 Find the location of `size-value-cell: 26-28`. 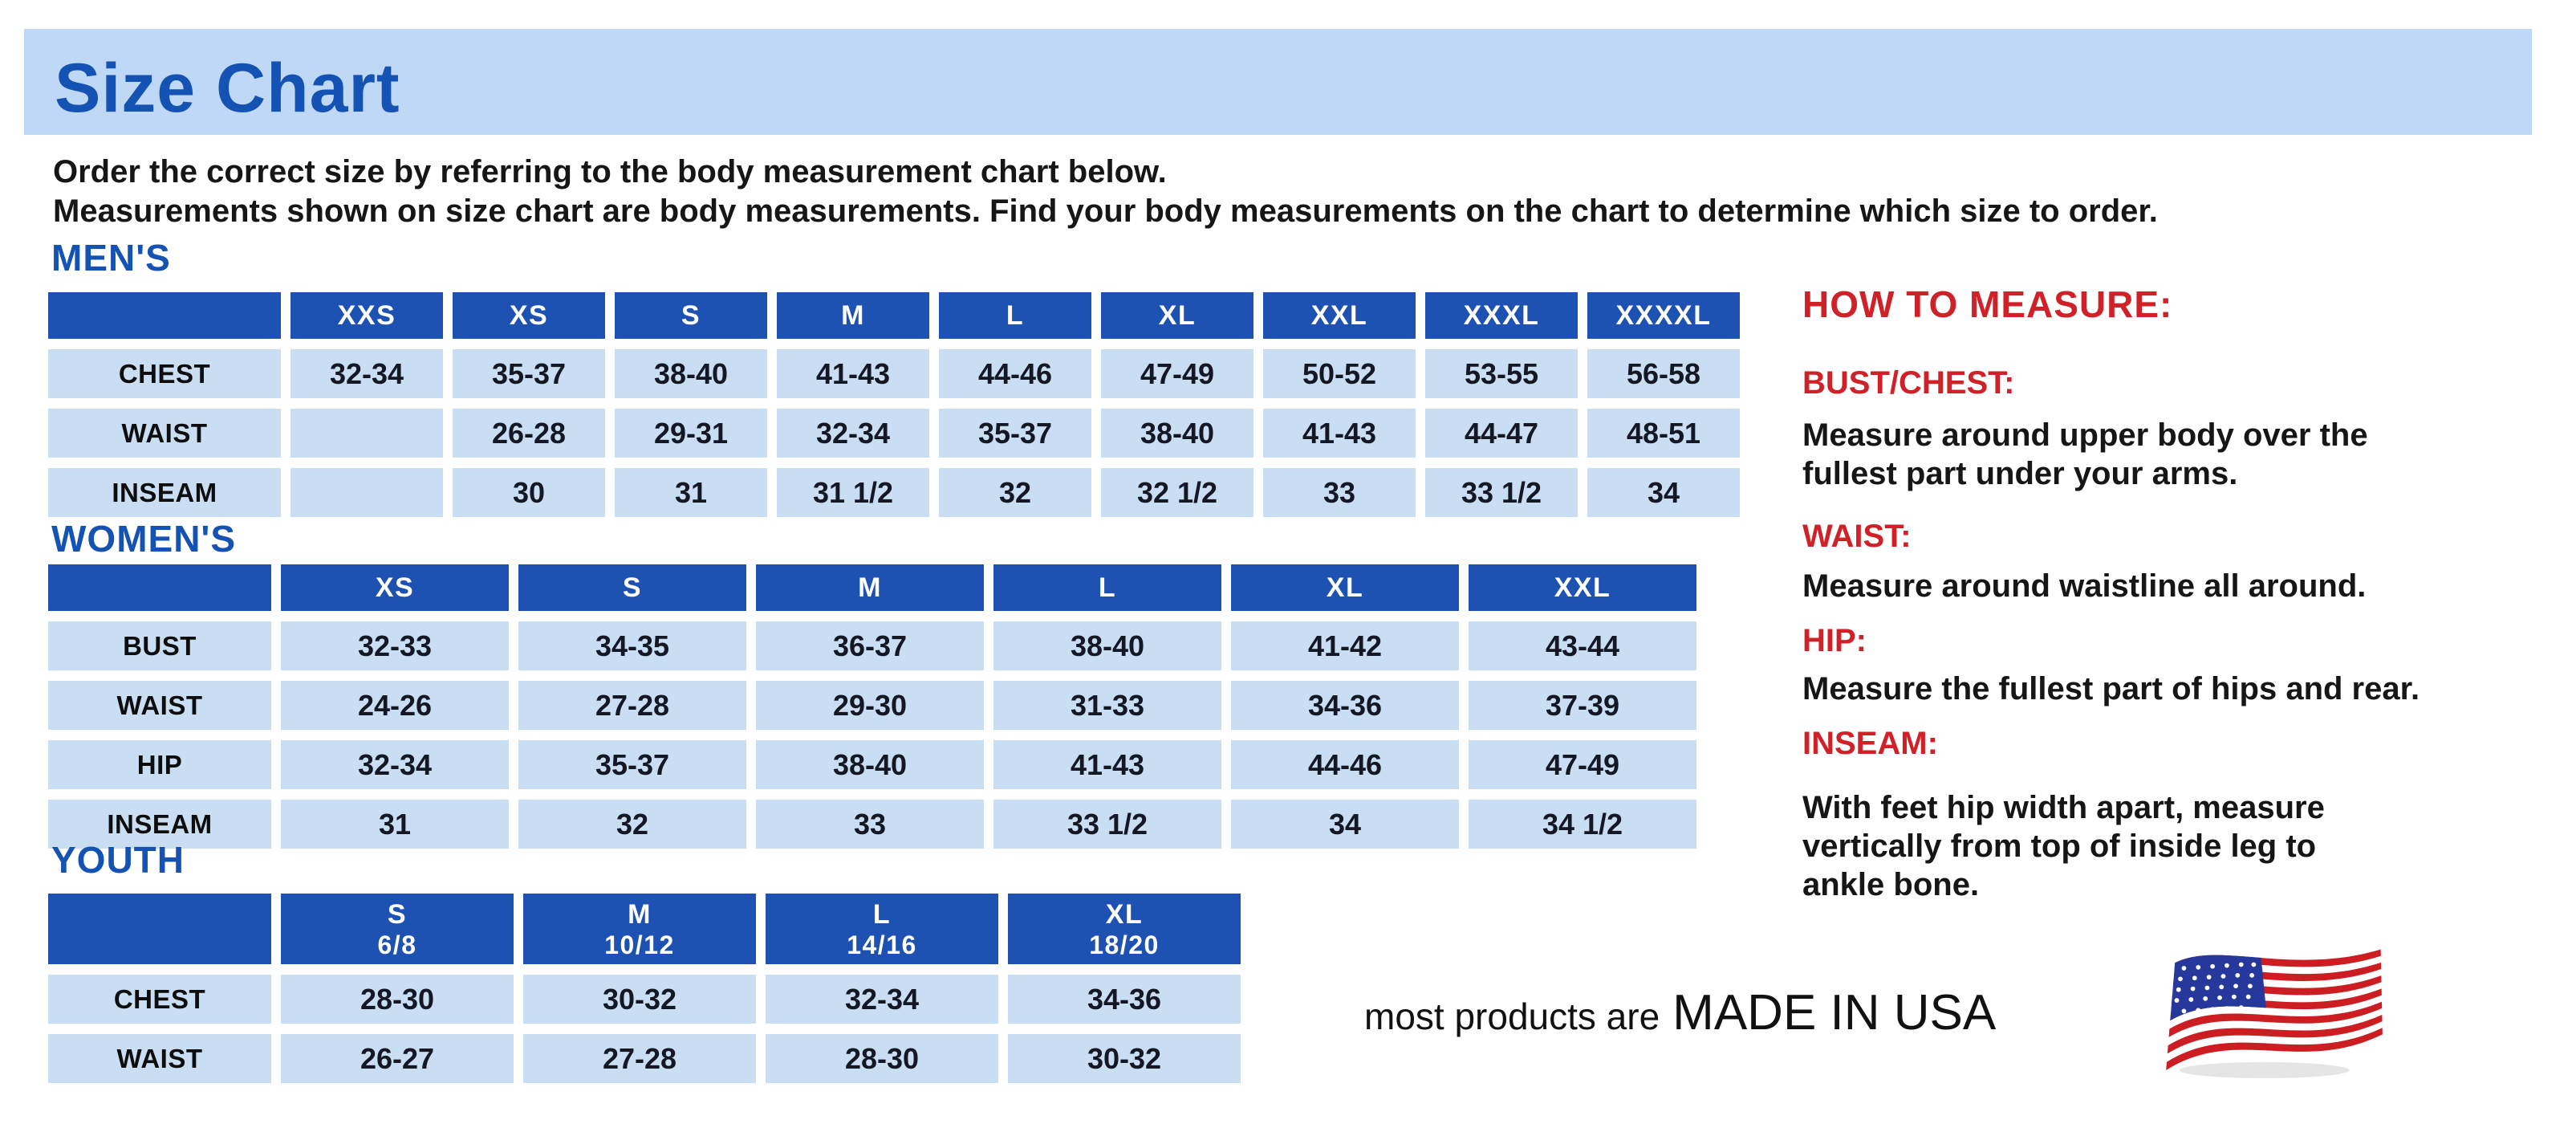

size-value-cell: 26-28 is located at coordinates (529, 434).